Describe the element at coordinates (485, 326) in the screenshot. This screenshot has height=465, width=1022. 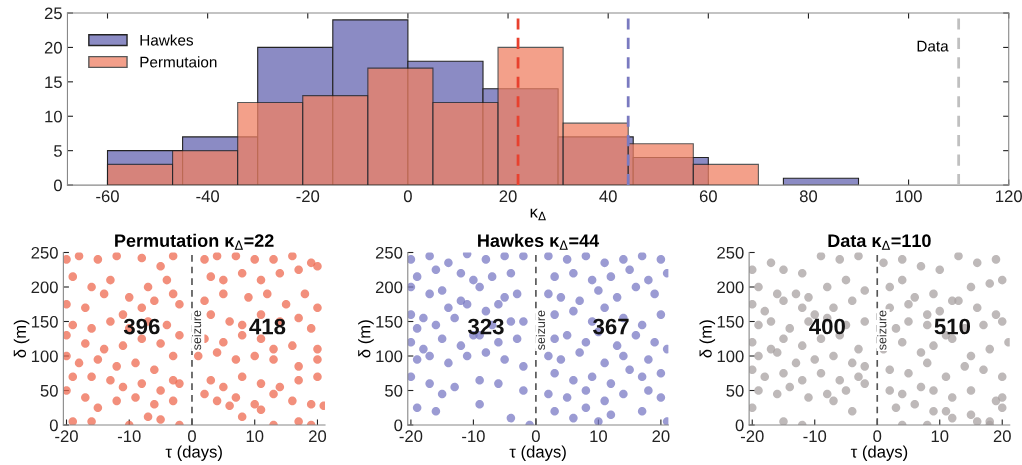
I see `annotation: 323` at that location.